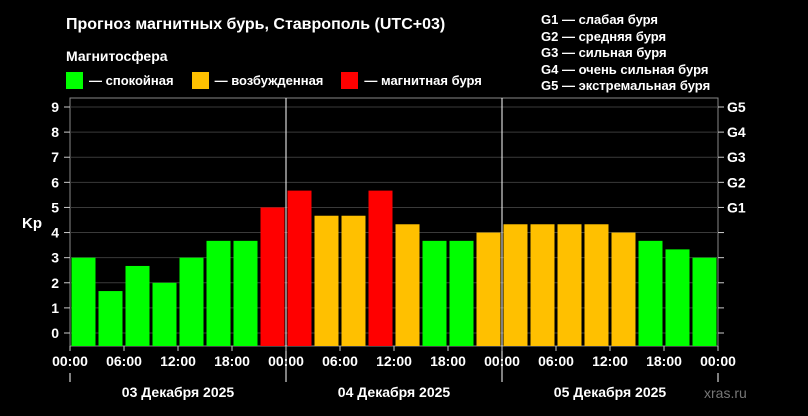  Describe the element at coordinates (131, 80) in the screenshot. I see `legend-label-quiet: — спокойная` at that location.